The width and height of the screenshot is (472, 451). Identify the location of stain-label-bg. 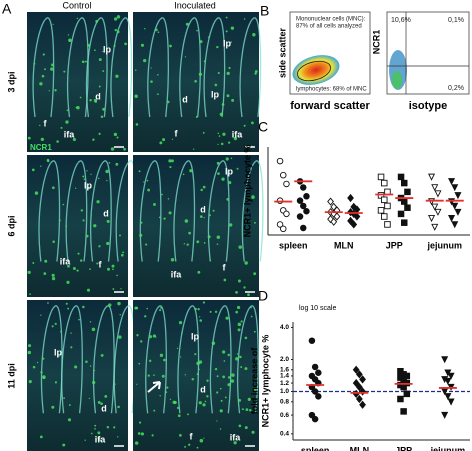
(41, 147).